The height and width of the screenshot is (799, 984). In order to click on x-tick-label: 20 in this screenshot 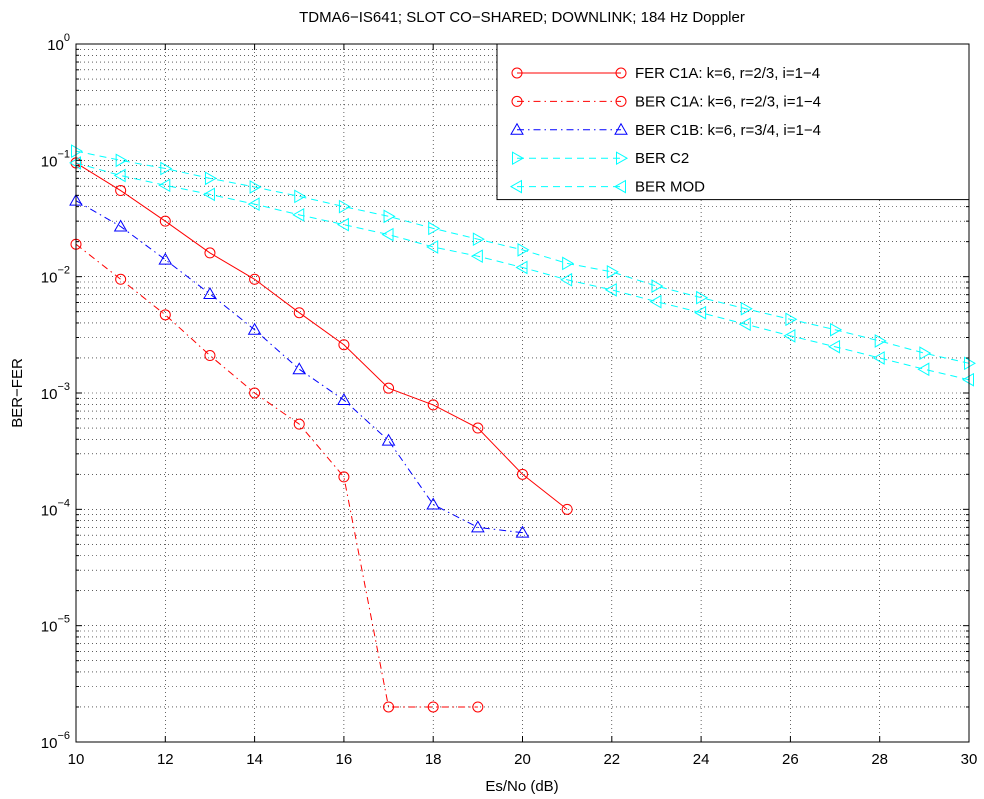, I will do `click(522, 759)`.